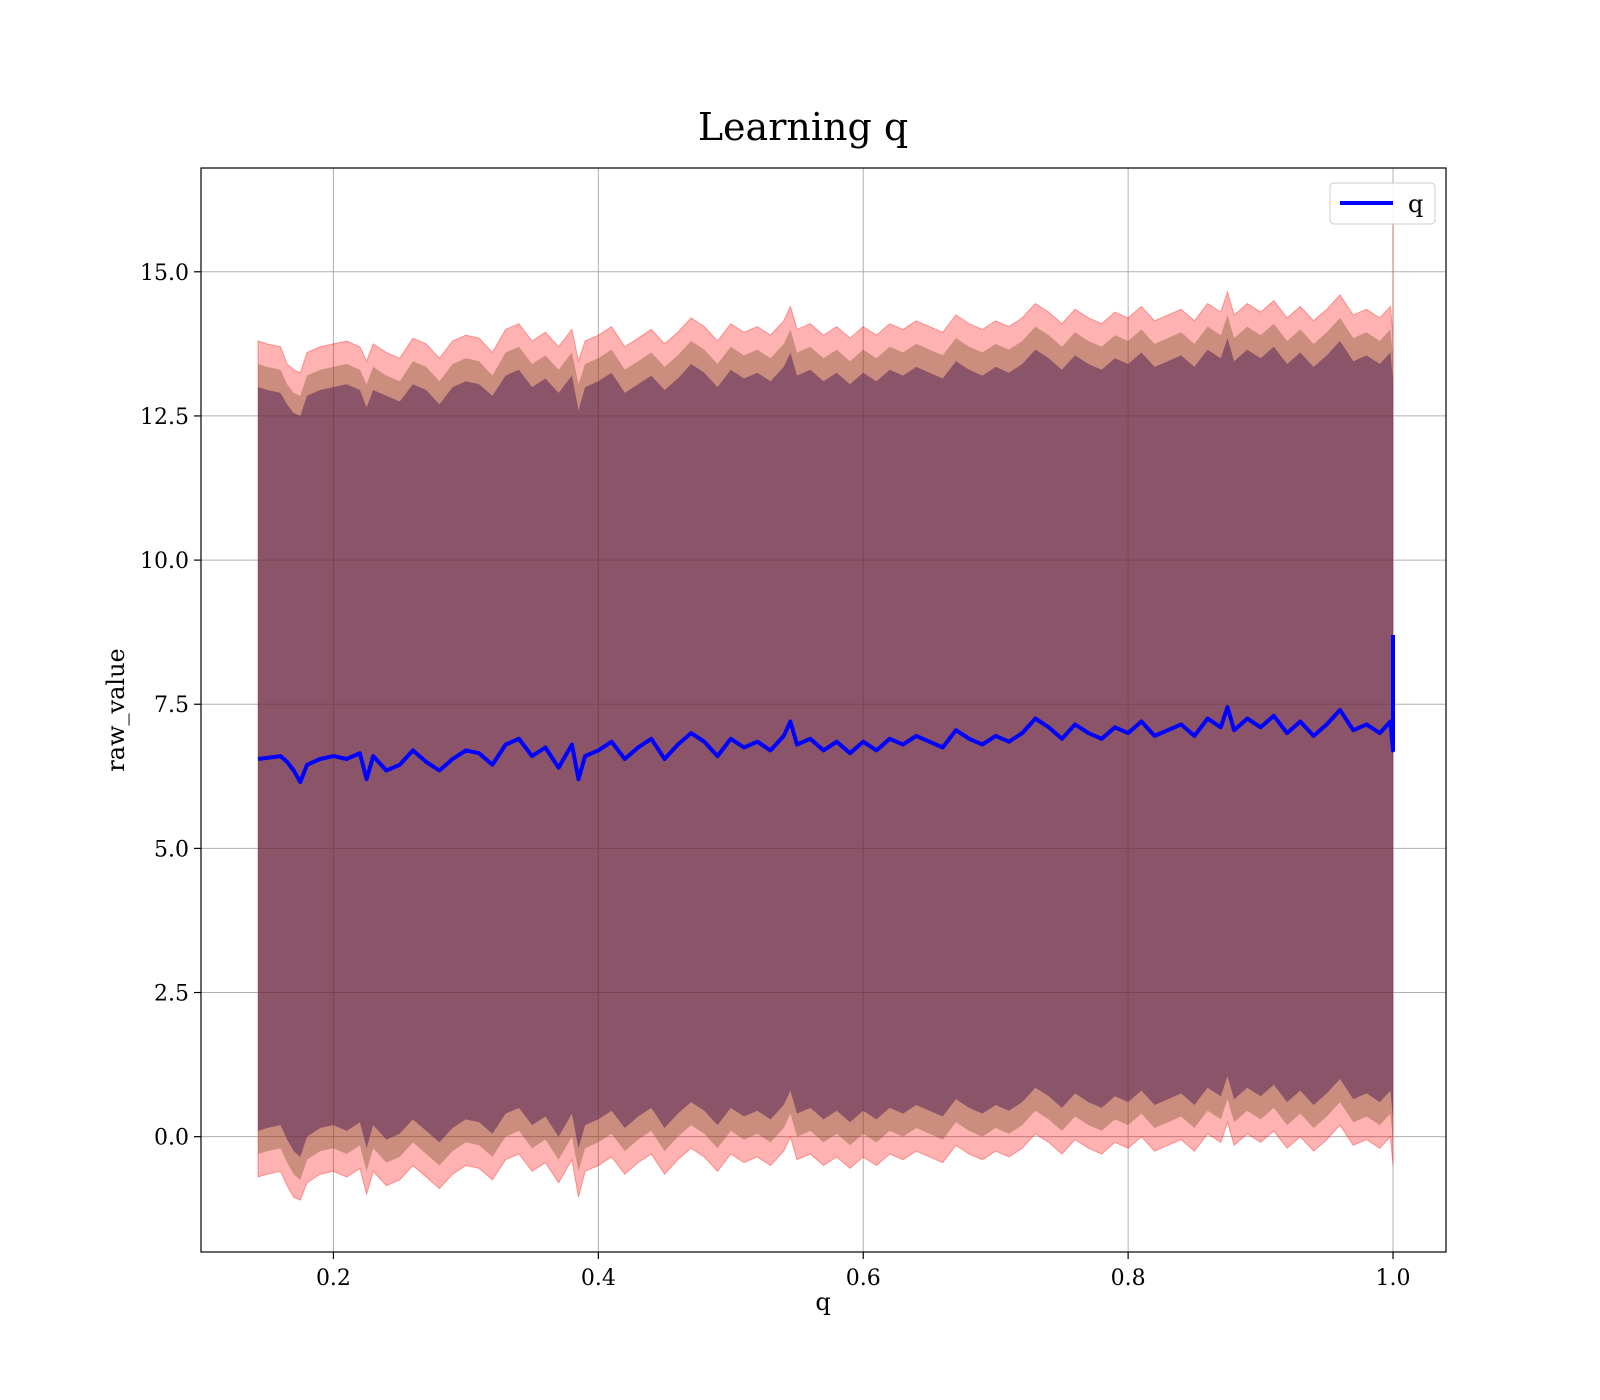  Describe the element at coordinates (333, 1278) in the screenshot. I see `x-tick-label: 0.2` at that location.